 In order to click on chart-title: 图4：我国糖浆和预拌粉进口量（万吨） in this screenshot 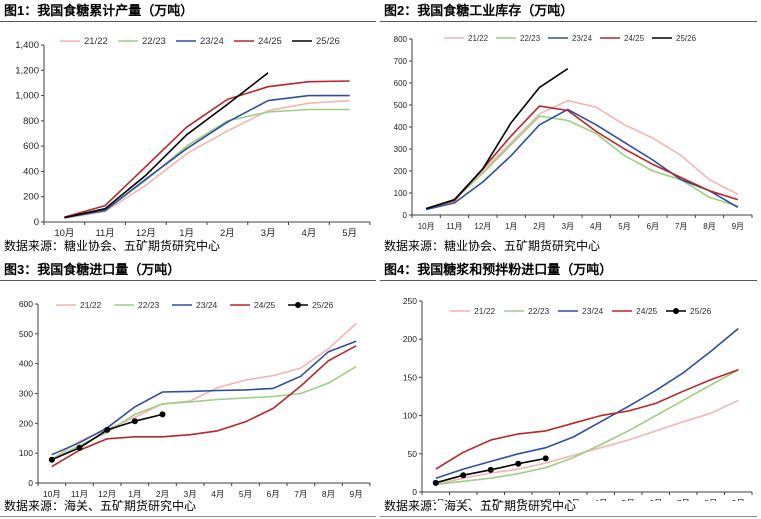, I will do `click(498, 269)`.